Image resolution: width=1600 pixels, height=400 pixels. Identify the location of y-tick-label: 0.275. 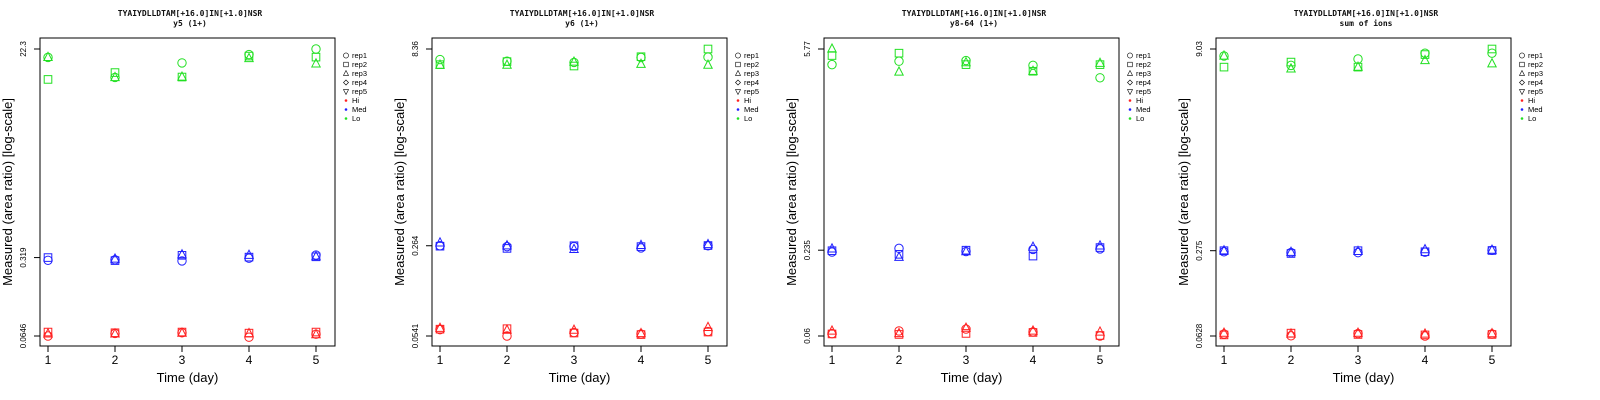
(1199, 250).